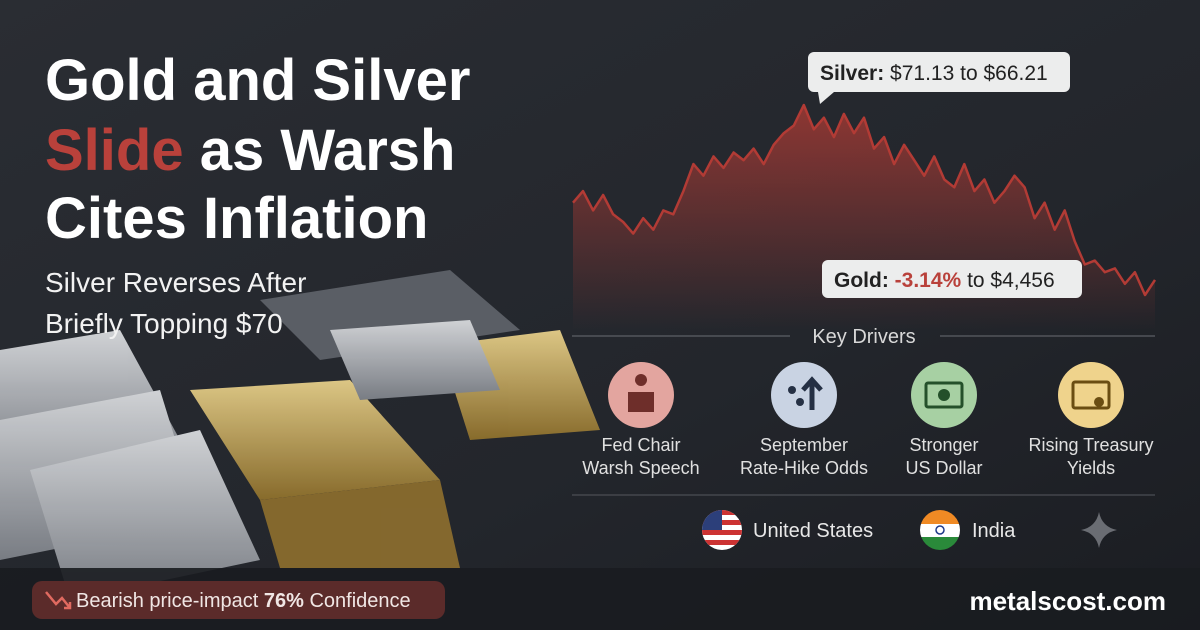  Describe the element at coordinates (866, 395) in the screenshot. I see `driver-icons` at that location.